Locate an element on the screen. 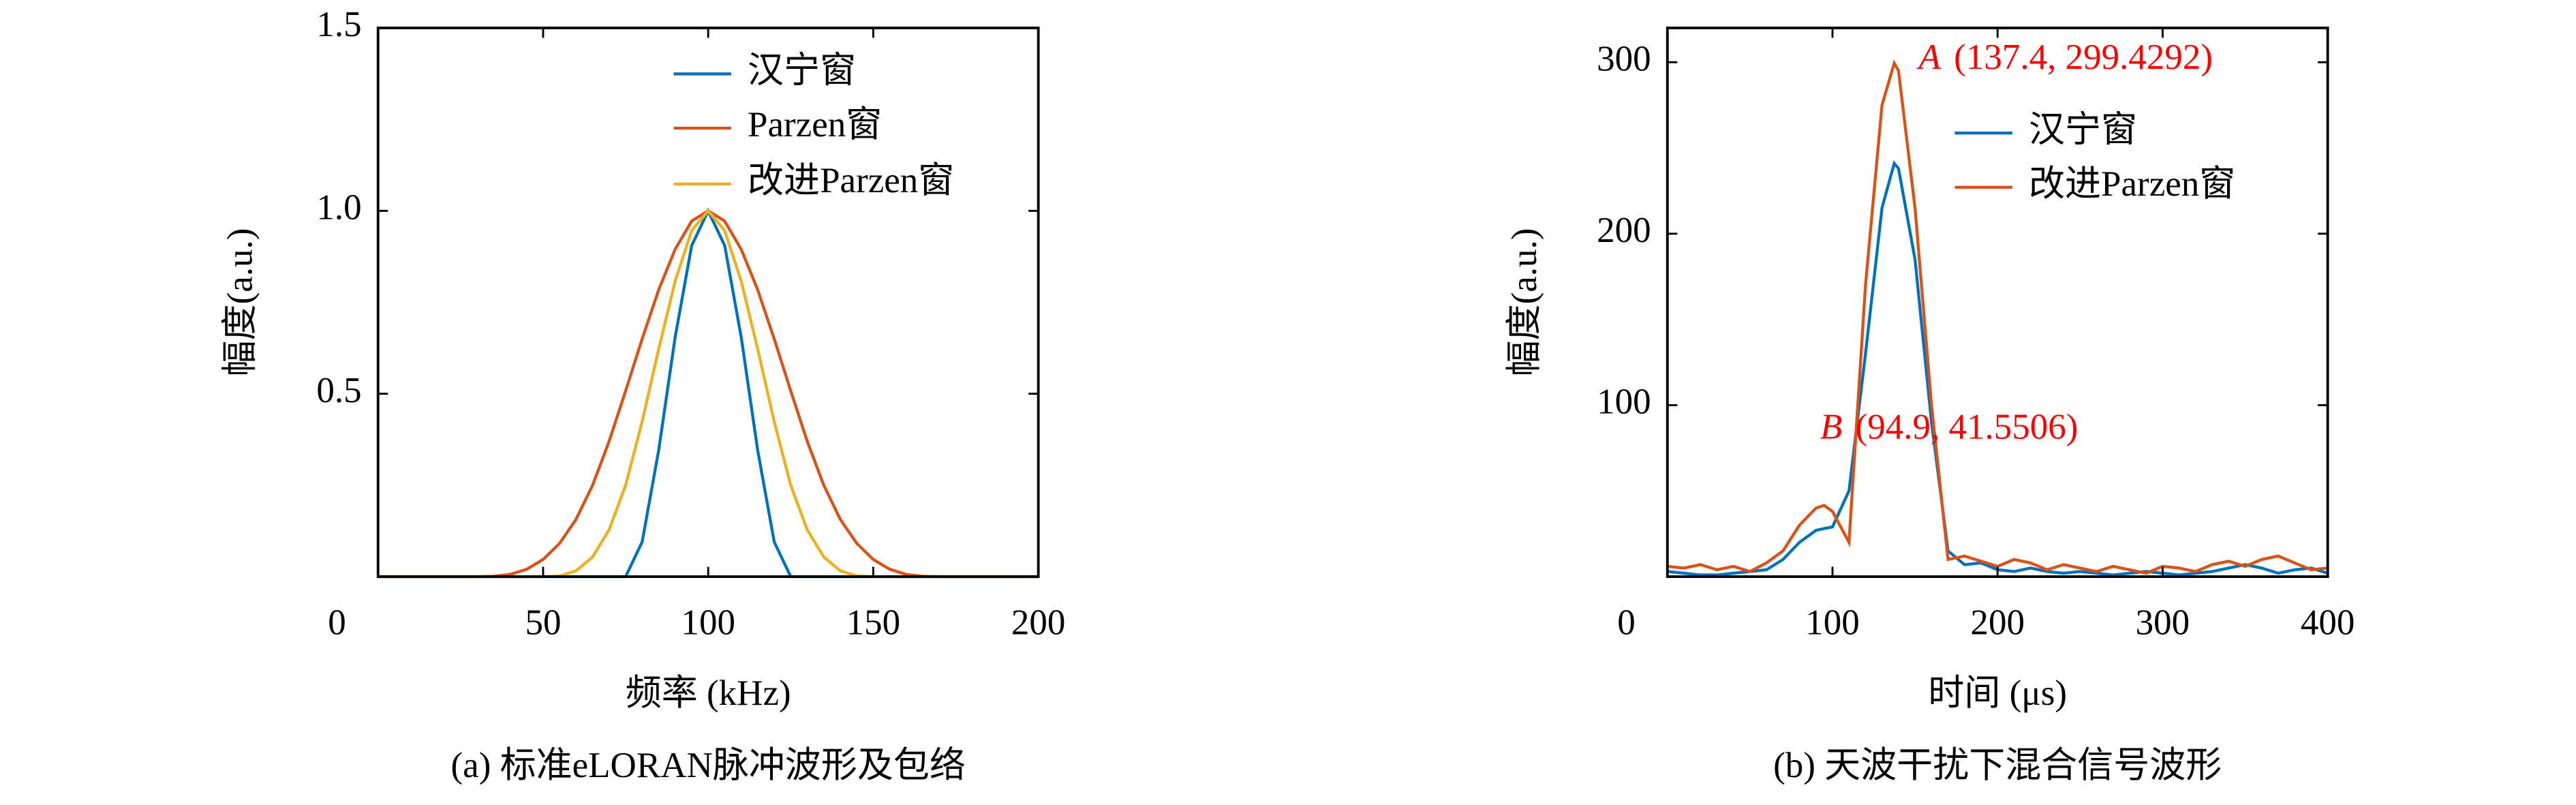  x-tick-label: 400 is located at coordinates (2328, 622).